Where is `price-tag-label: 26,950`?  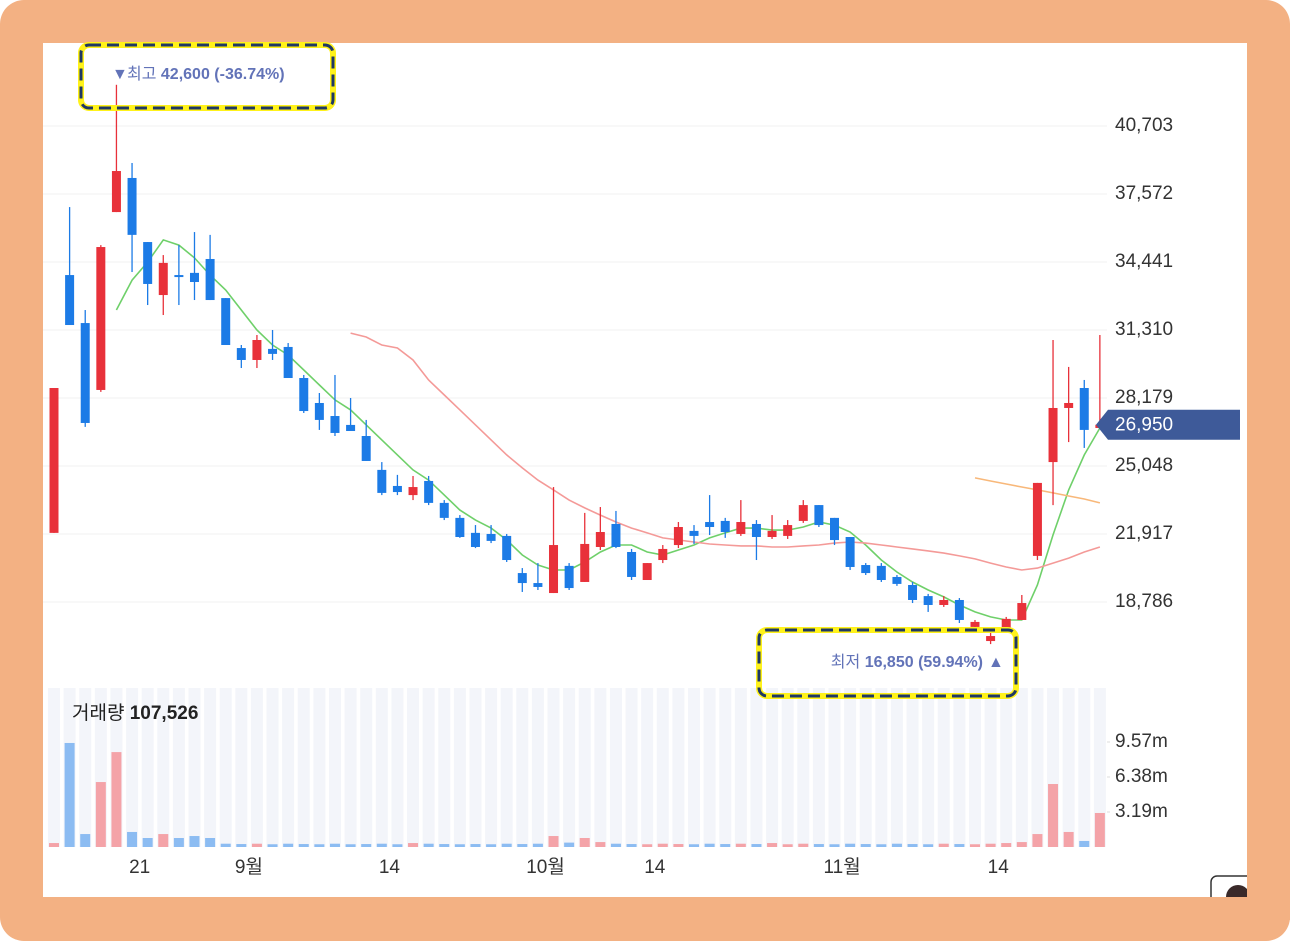 price-tag-label: 26,950 is located at coordinates (1144, 425).